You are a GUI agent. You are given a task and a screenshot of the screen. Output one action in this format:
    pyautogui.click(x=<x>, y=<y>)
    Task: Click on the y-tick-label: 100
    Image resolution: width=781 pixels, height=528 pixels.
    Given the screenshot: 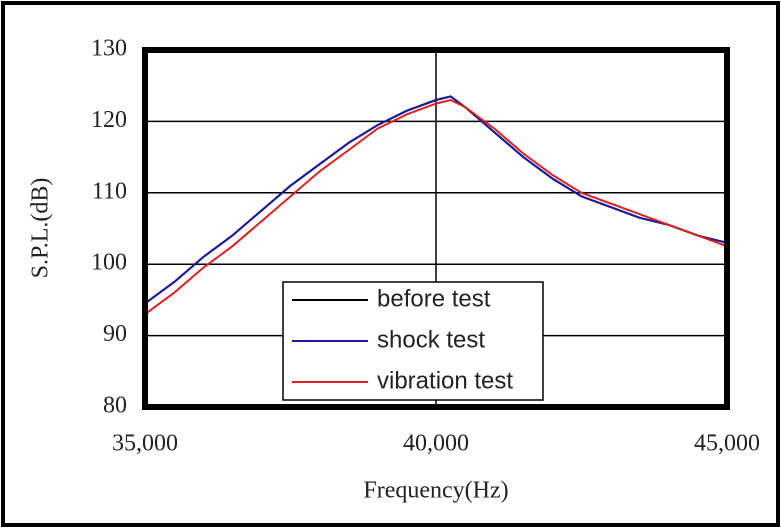 What is the action you would take?
    pyautogui.click(x=109, y=263)
    